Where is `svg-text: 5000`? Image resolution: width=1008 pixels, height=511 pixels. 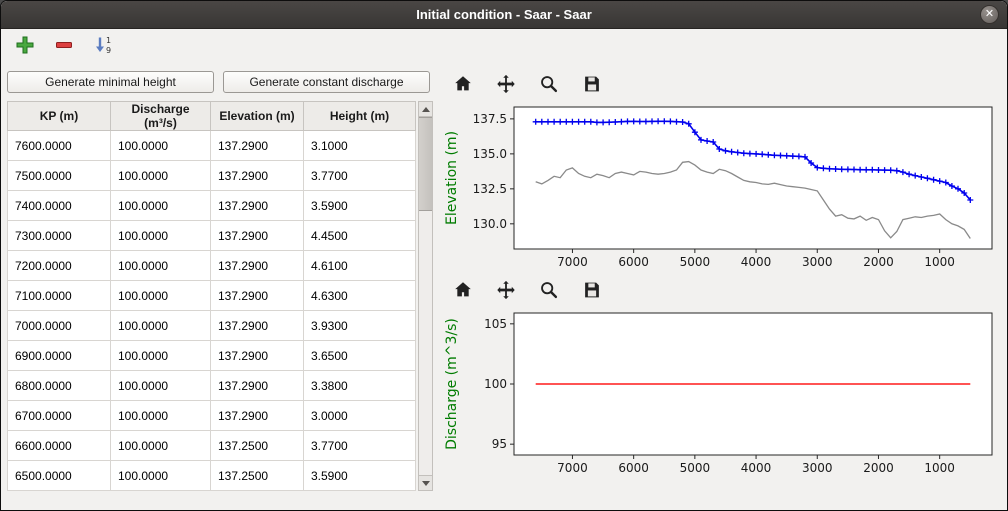
svg-text: 5000 is located at coordinates (695, 262).